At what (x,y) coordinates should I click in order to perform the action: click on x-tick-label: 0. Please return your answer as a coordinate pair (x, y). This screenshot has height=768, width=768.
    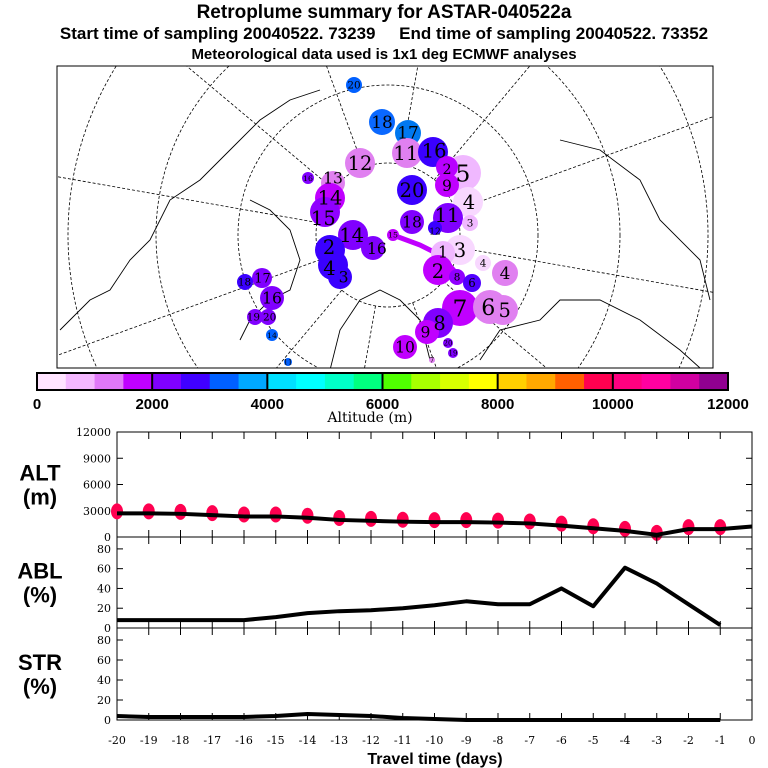
    Looking at the image, I should click on (752, 740).